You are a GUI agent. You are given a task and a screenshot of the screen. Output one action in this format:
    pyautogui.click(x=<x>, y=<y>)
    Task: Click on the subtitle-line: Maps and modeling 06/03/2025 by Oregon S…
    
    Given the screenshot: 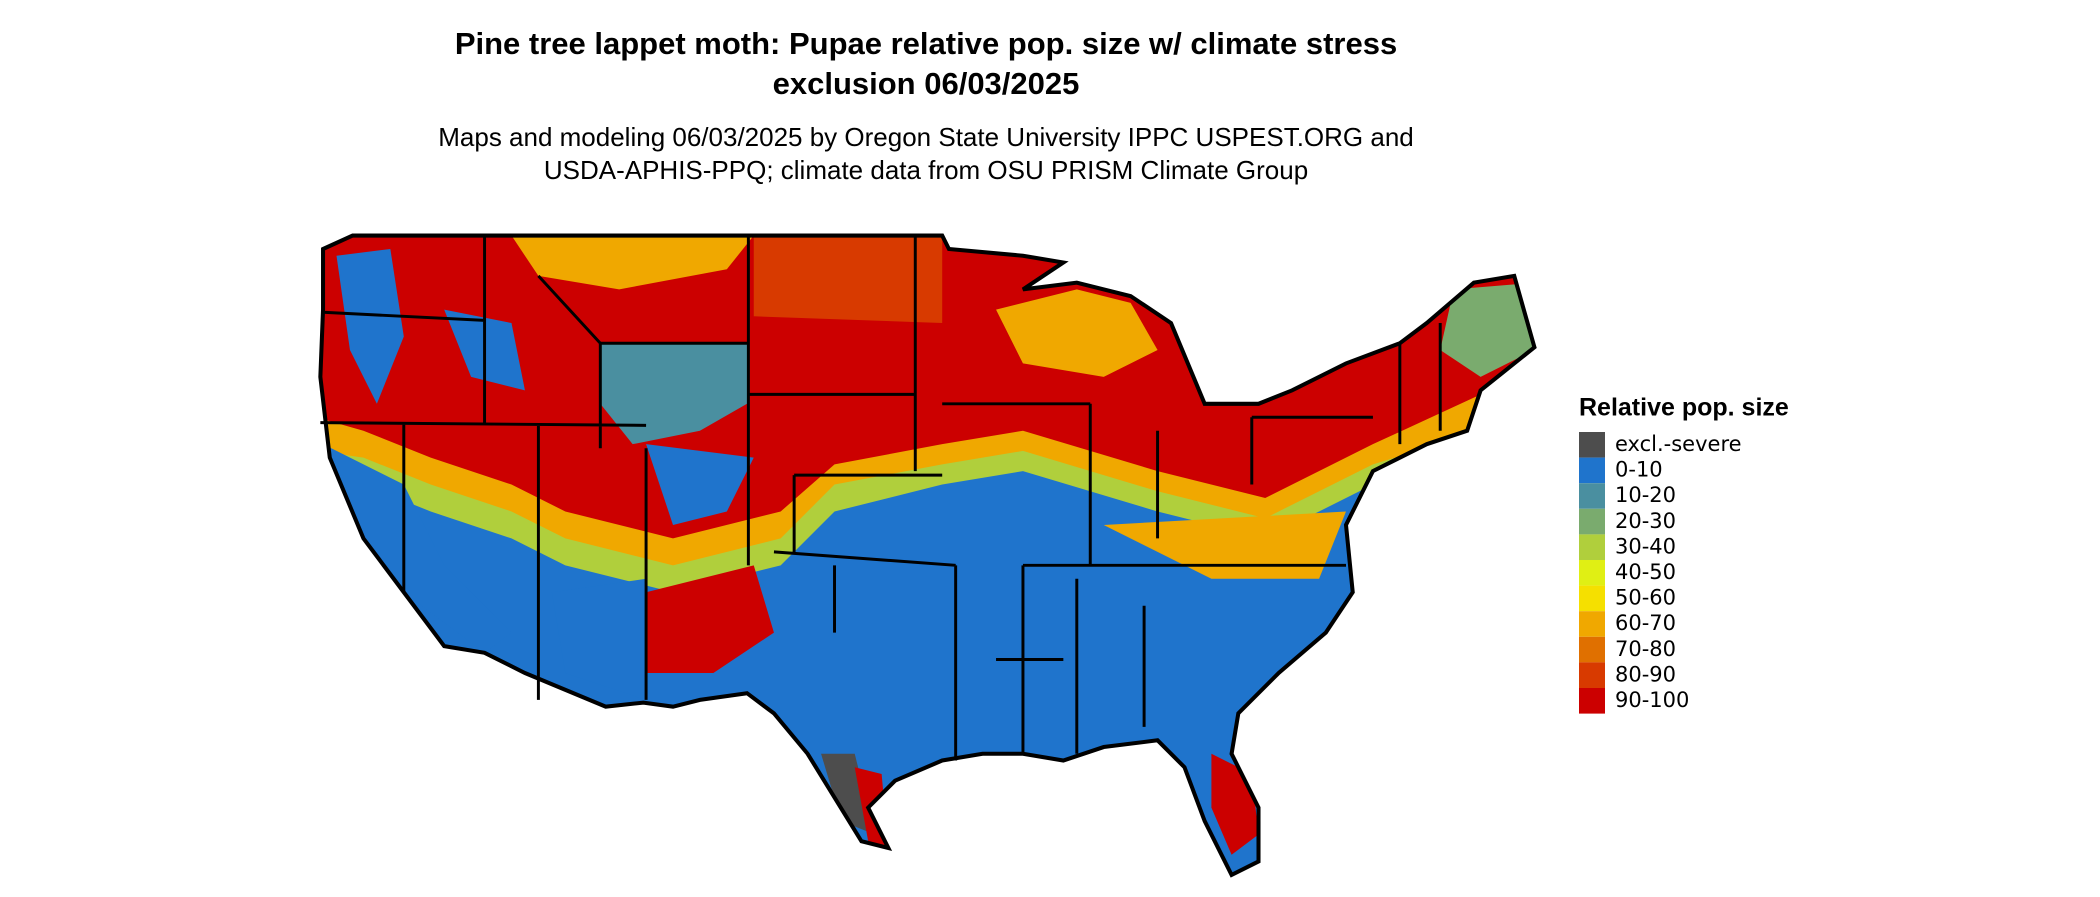 What is the action you would take?
    pyautogui.click(x=926, y=137)
    